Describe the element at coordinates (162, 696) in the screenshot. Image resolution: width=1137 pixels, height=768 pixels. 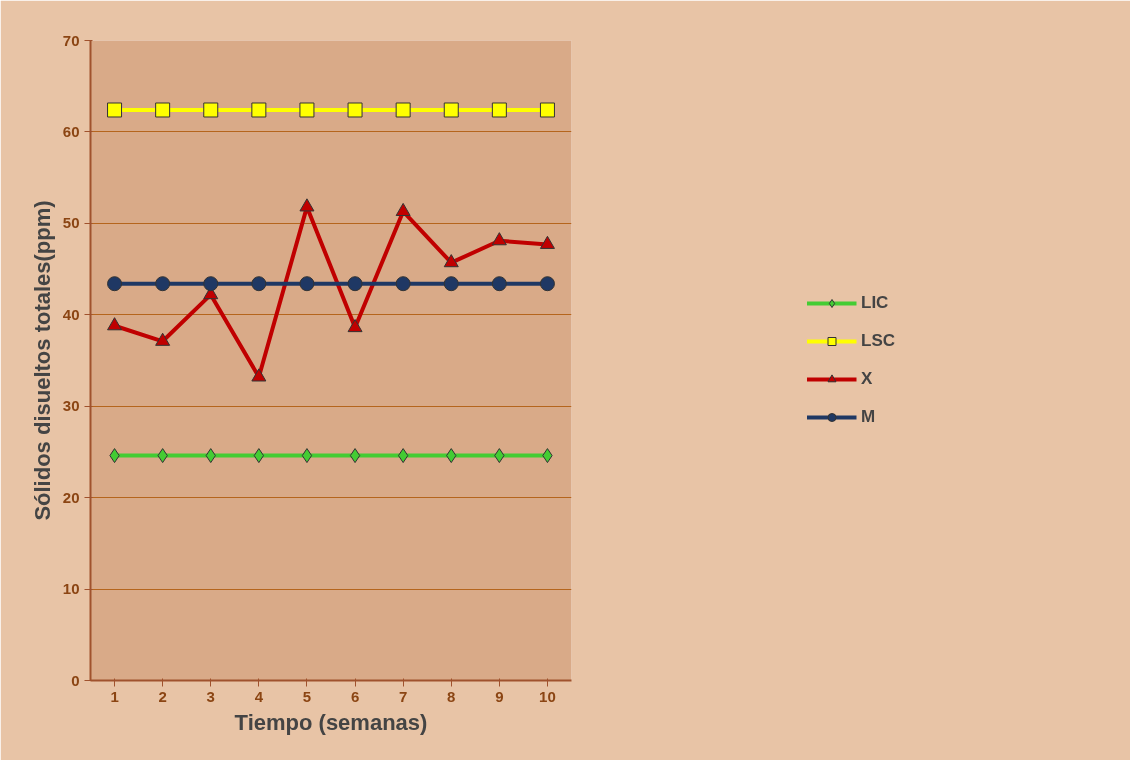
I see `x-tick-label: 2` at that location.